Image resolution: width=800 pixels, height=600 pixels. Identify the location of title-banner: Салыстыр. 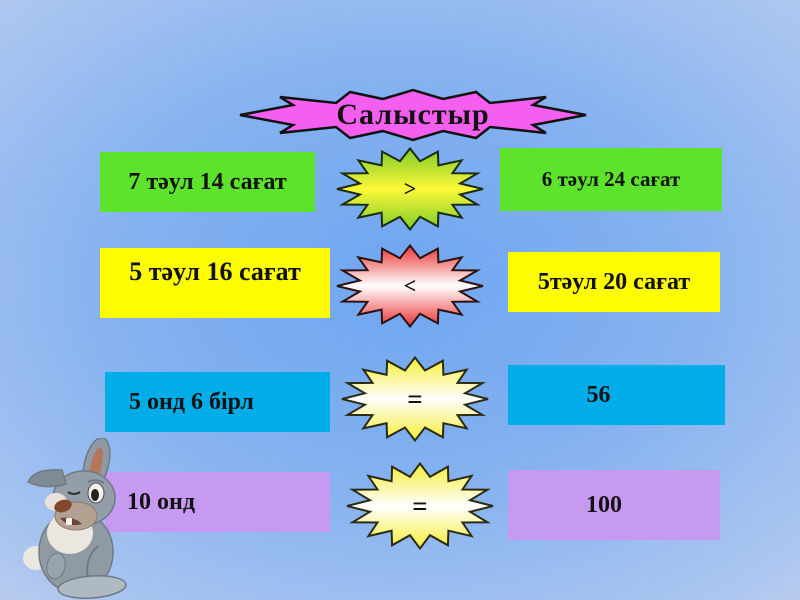
(413, 115).